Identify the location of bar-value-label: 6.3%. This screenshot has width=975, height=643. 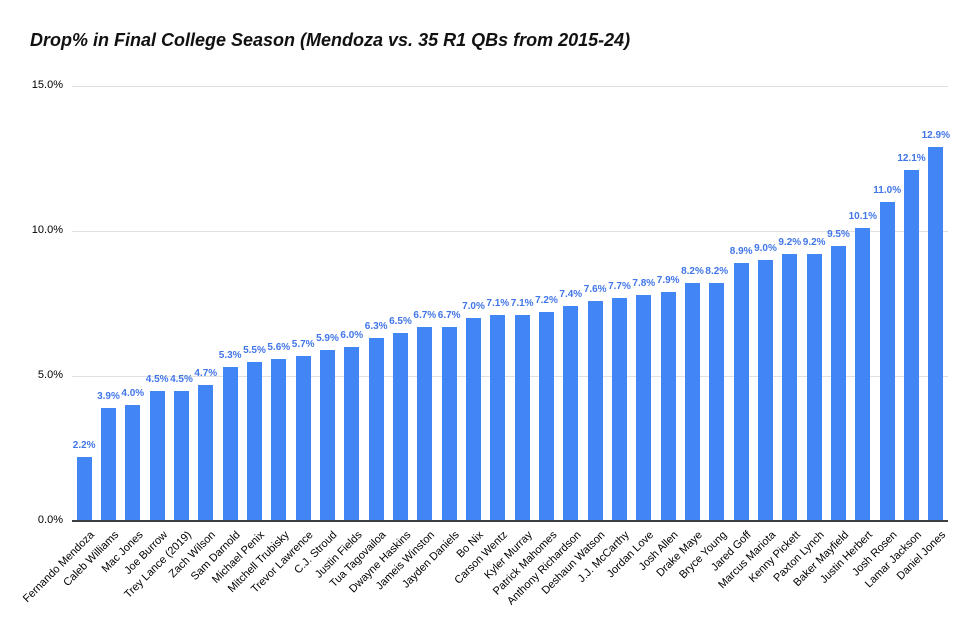
(376, 327).